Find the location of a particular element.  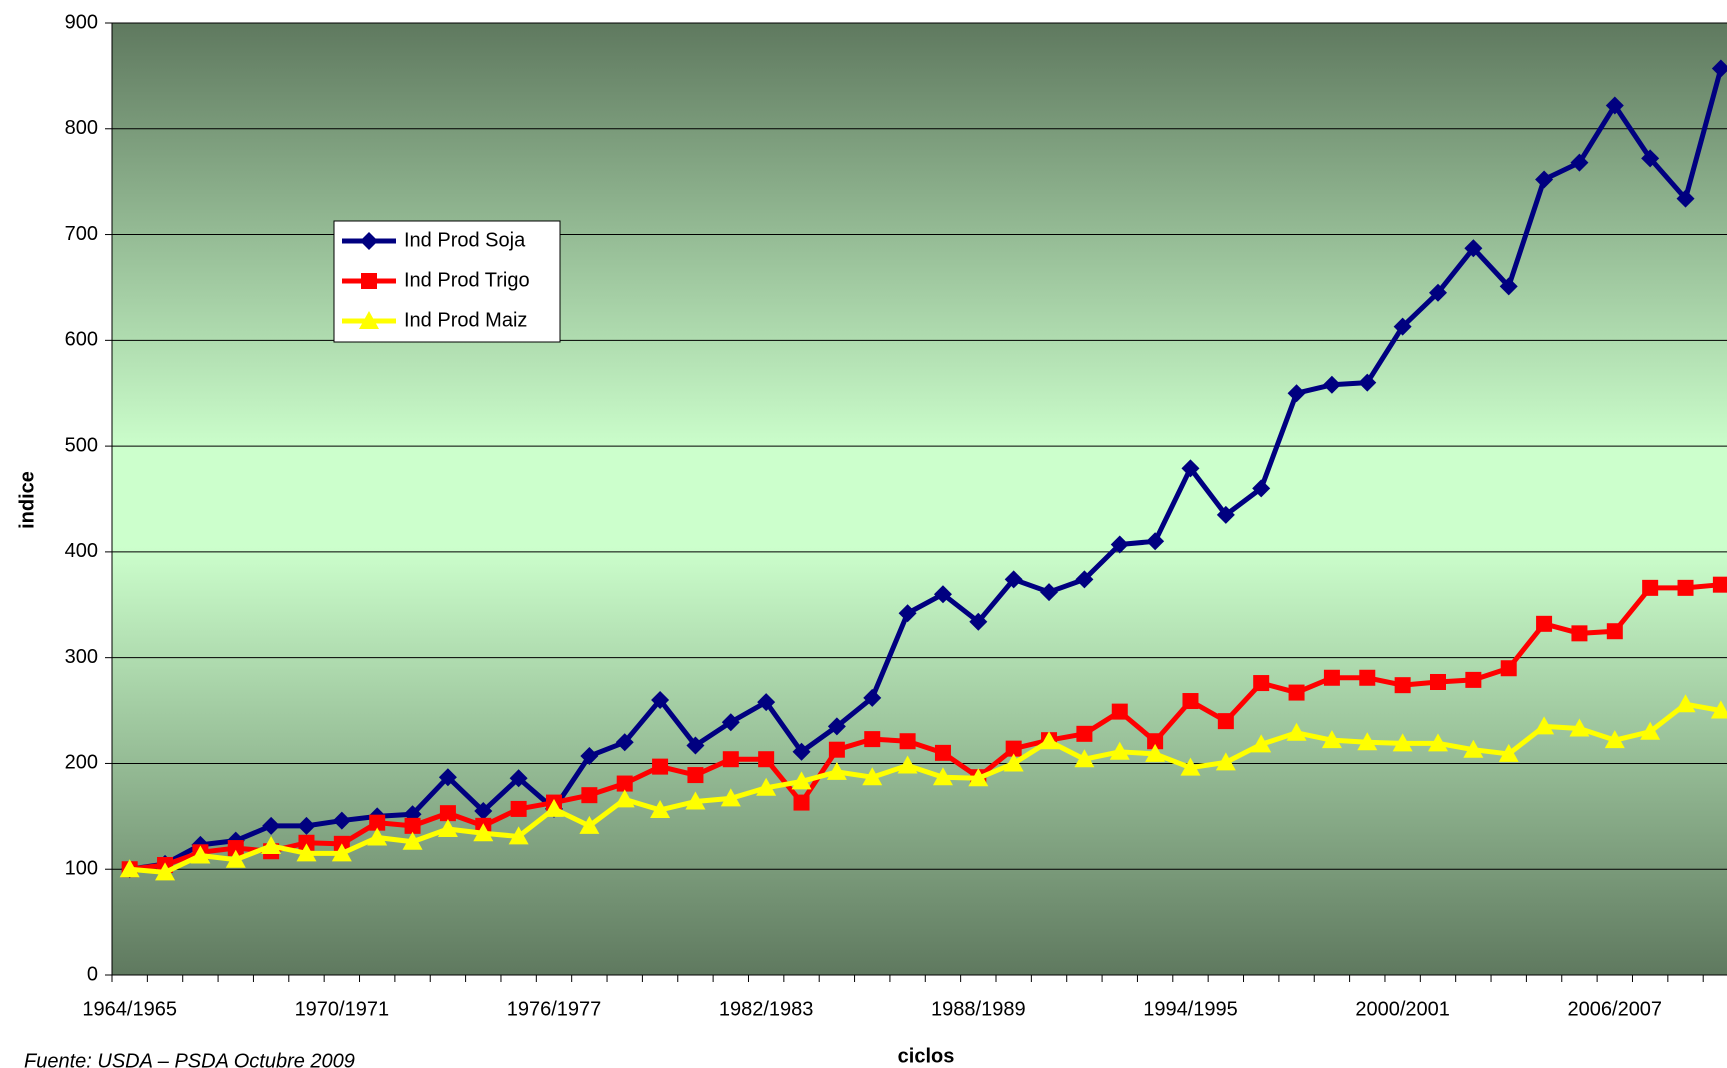

x-tick-label: 1970/1971 is located at coordinates (342, 1009).